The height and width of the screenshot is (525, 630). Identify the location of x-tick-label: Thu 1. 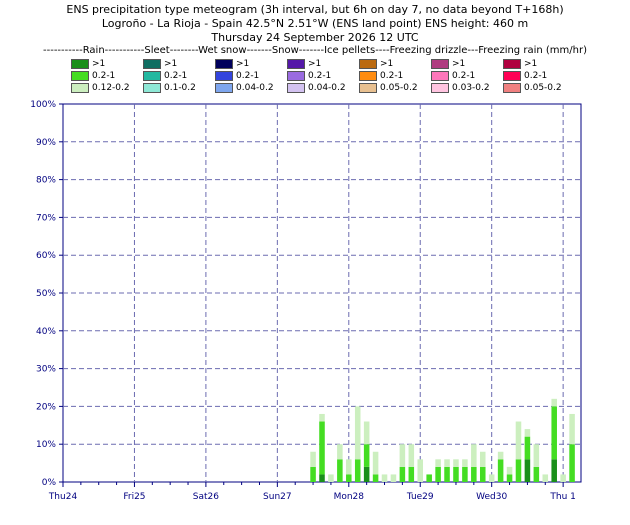
(562, 497).